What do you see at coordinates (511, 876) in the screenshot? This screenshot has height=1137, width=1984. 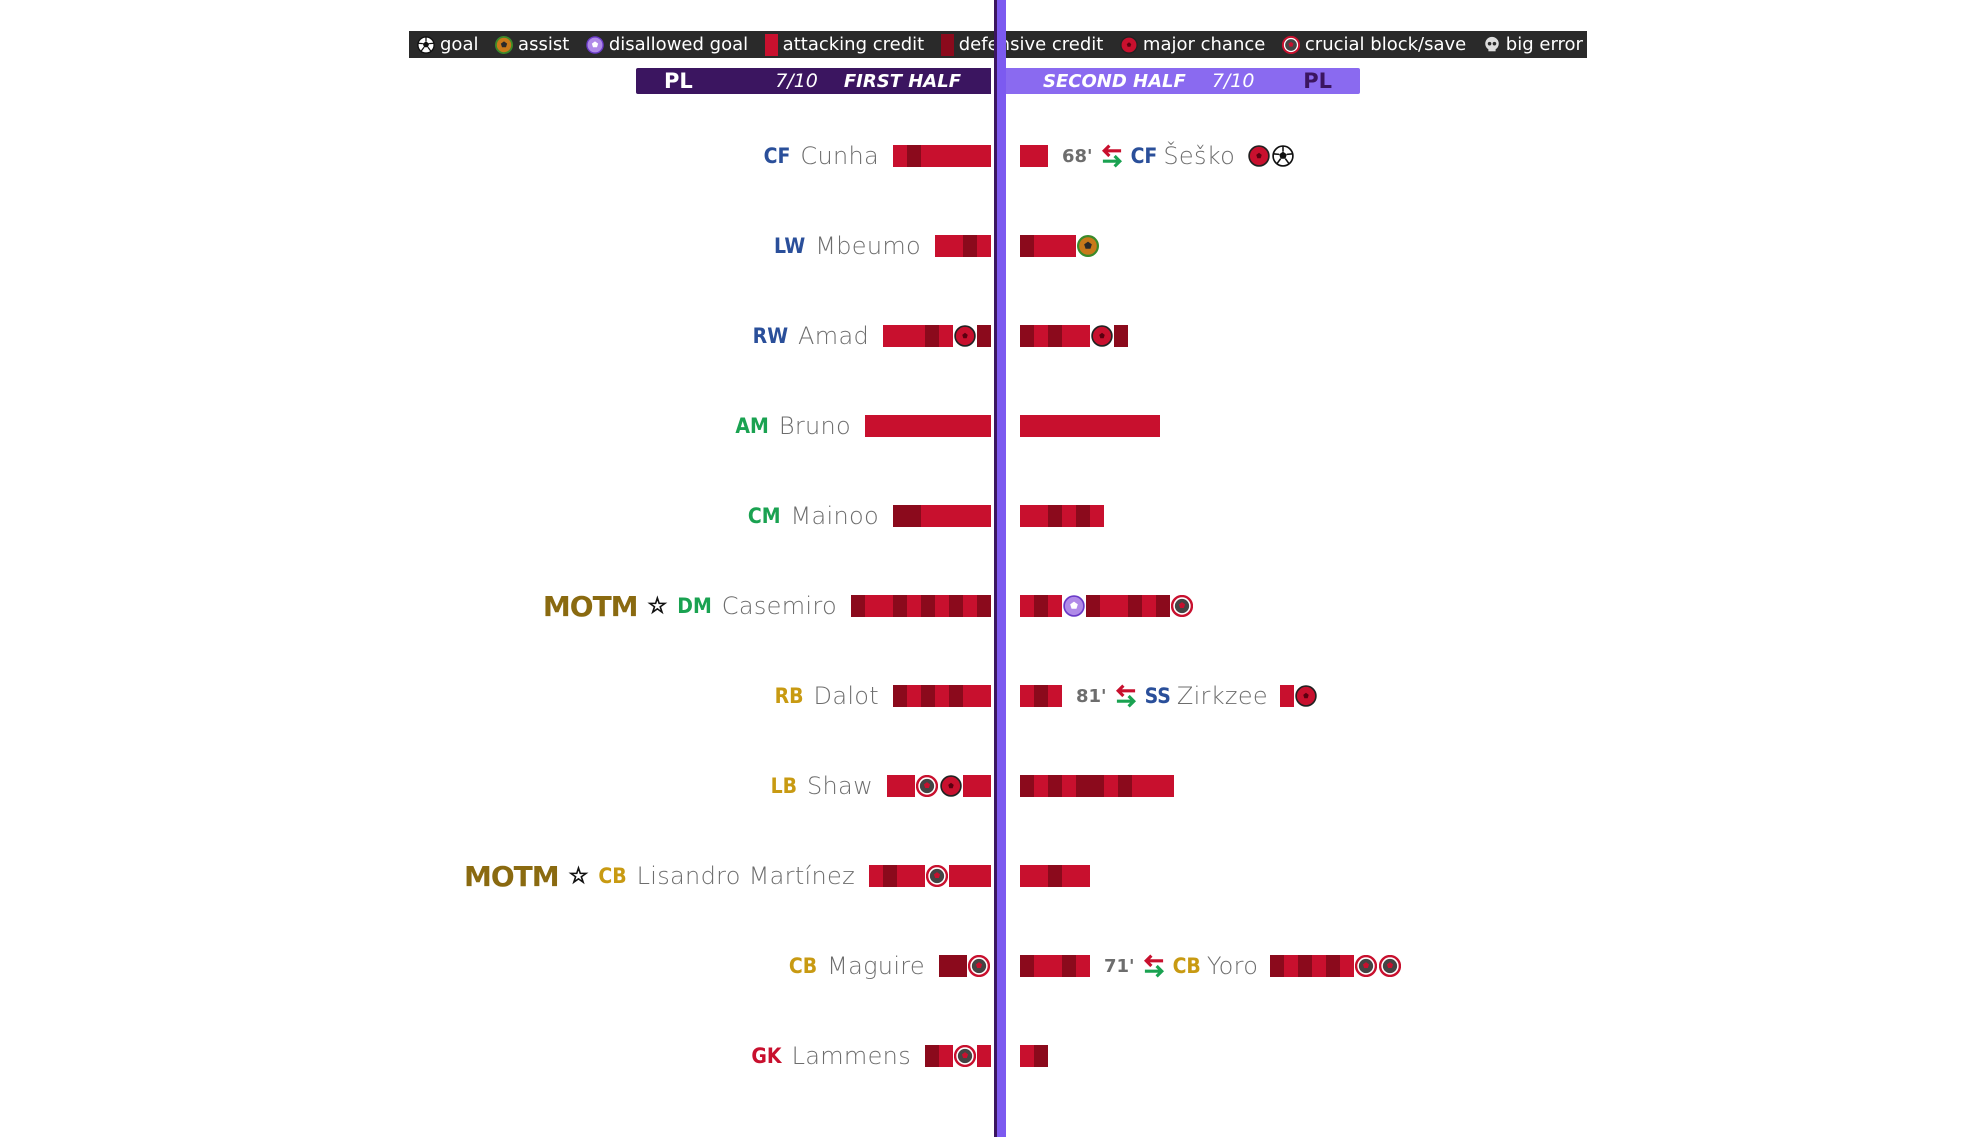 I see `motm-badge: MOTM` at bounding box center [511, 876].